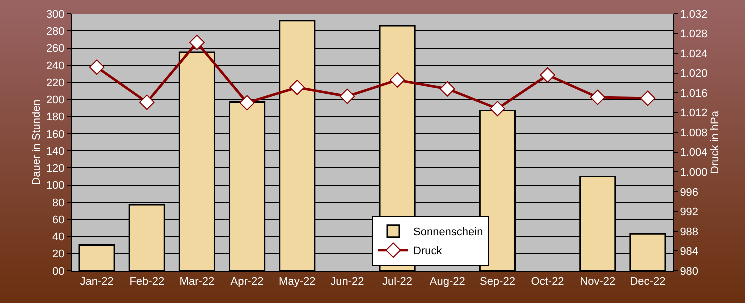  Describe the element at coordinates (689, 232) in the screenshot. I see `y2-tick-label: 988` at that location.